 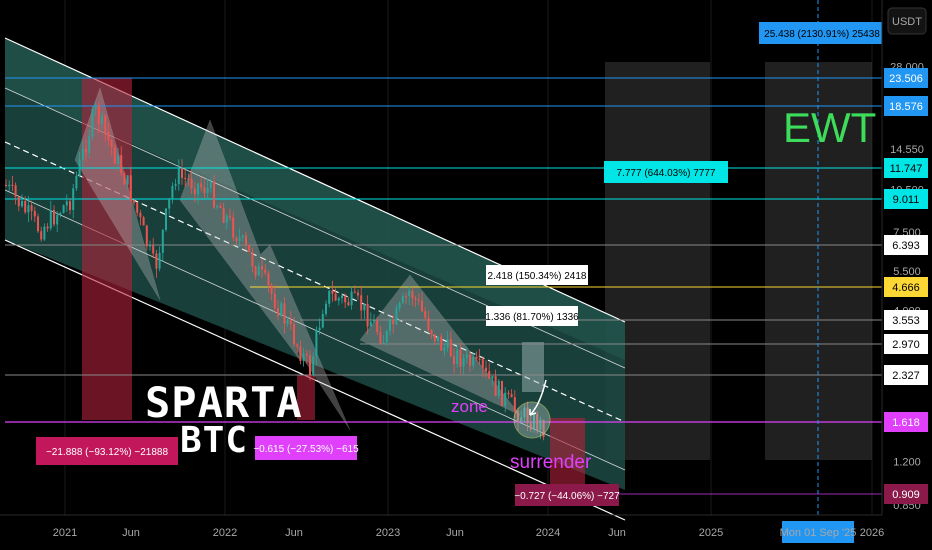 I want to click on x-axis-ticks: 2021 Jun 2022 Jun 2023 Jun 2024 Jun 2025 2026, so click(x=468, y=533).